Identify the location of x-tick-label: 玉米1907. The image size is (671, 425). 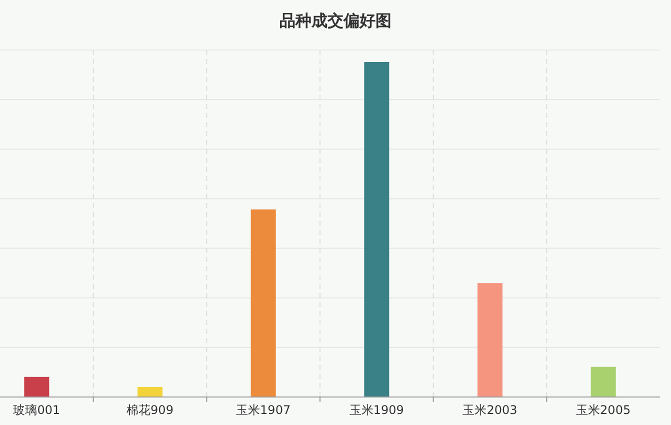
(263, 410).